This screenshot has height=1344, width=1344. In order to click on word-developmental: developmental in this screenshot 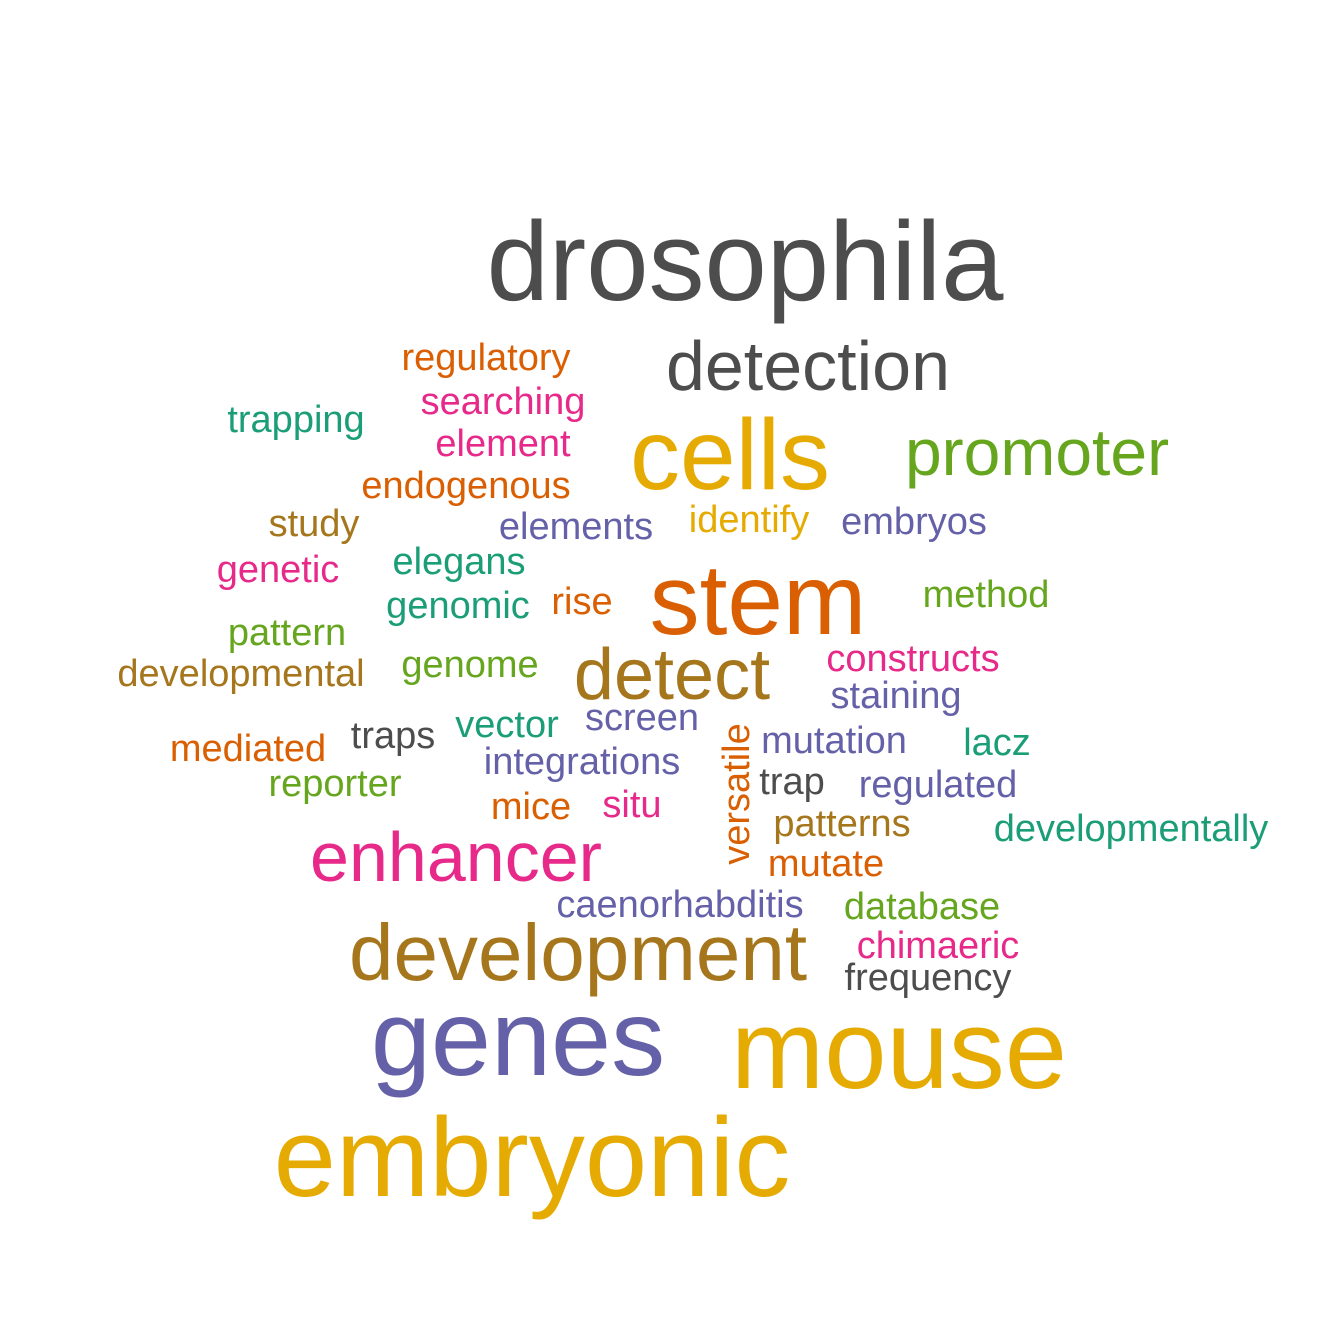, I will do `click(241, 674)`.